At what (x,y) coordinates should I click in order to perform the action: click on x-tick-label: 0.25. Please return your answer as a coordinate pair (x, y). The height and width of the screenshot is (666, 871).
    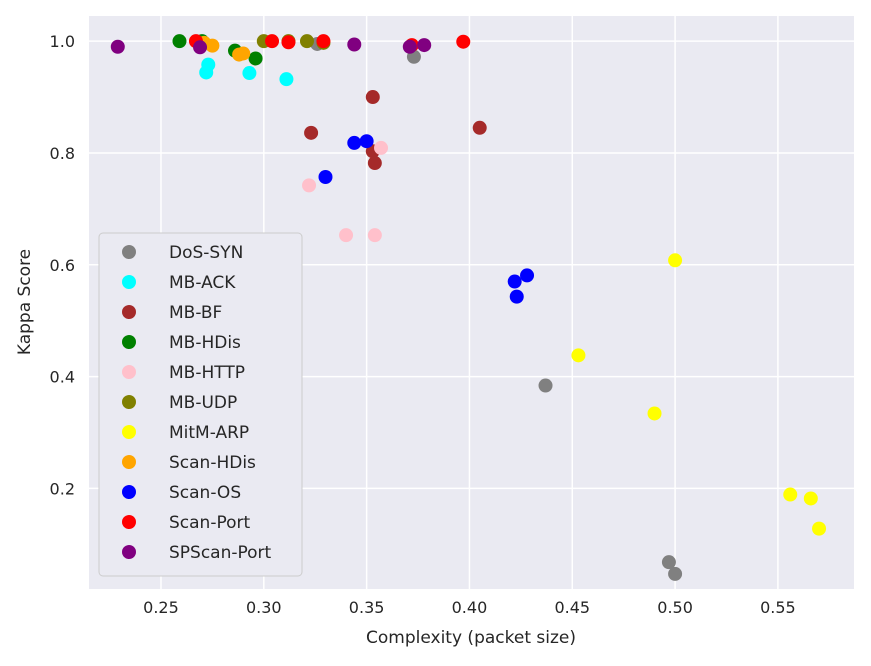
    Looking at the image, I should click on (161, 607).